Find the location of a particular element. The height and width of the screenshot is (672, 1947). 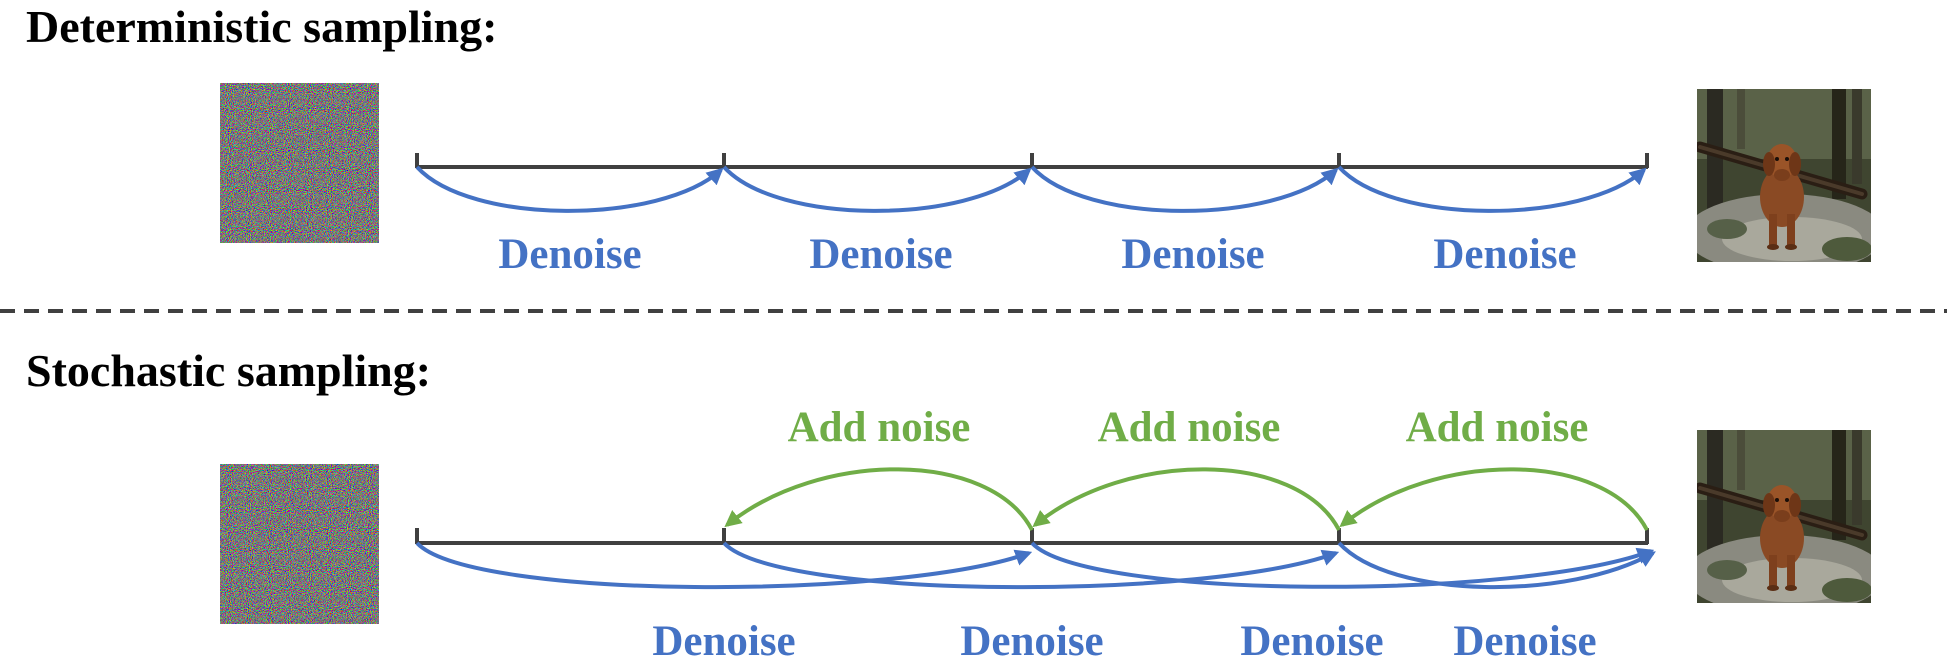

deterministic-output-image is located at coordinates (1785, 181).